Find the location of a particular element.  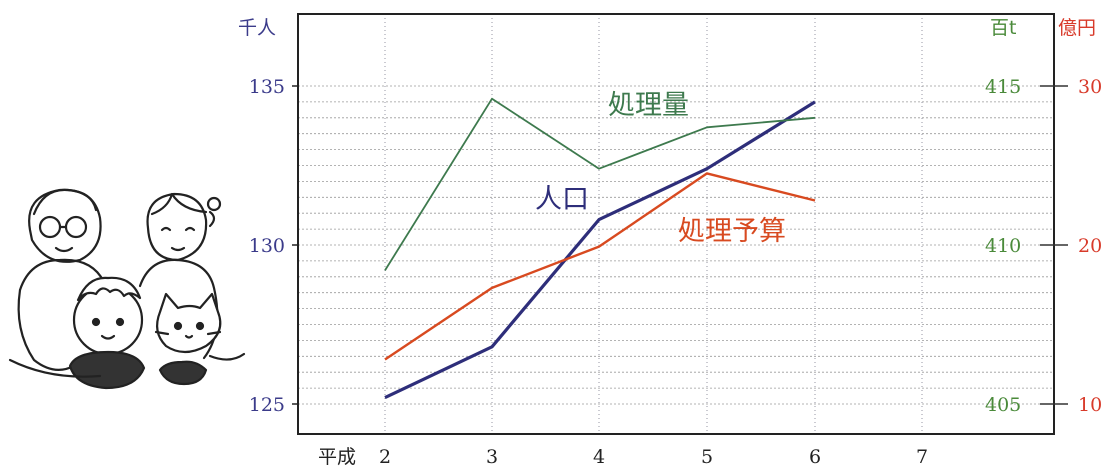

x-tick-label: 5 is located at coordinates (707, 457).